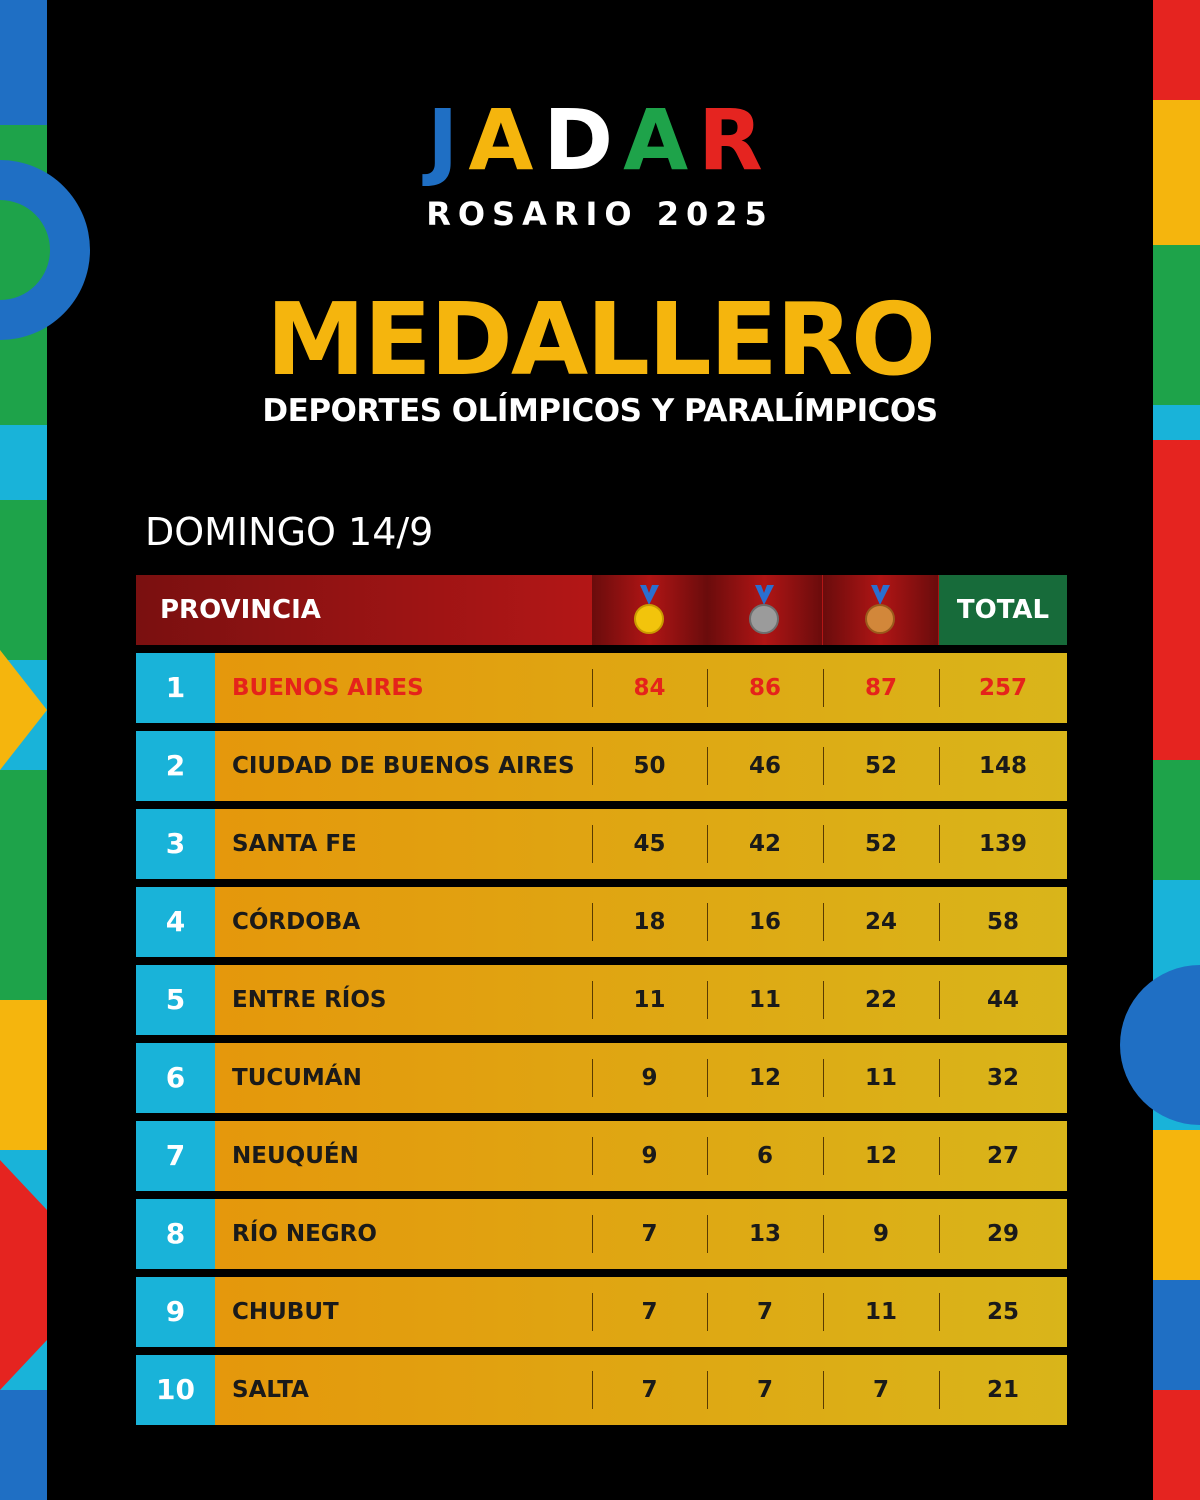 This screenshot has height=1500, width=1200. I want to click on rank: 8, so click(175, 1234).